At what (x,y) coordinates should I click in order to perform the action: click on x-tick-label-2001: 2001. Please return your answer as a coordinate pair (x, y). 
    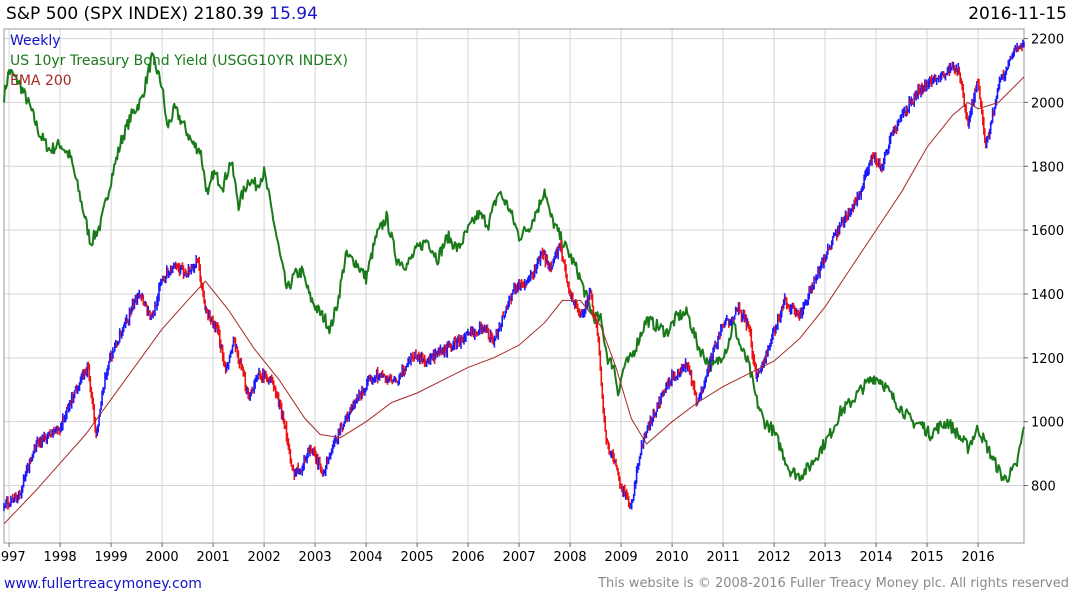
    Looking at the image, I should click on (213, 557).